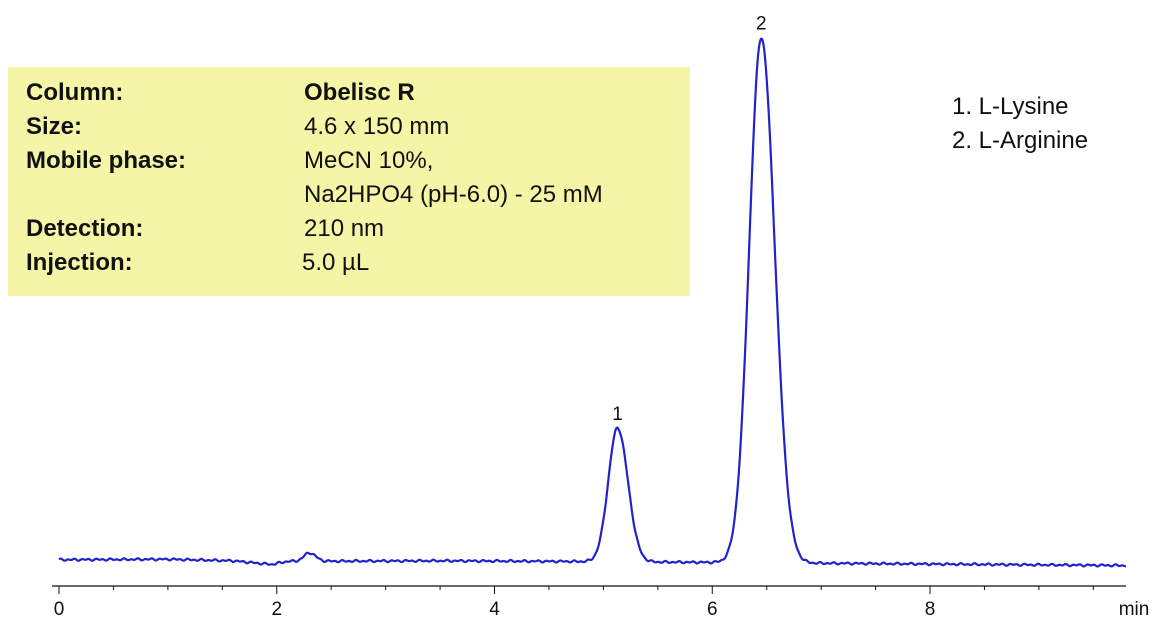 This screenshot has height=619, width=1155. I want to click on legend-item-arginine: 2. L-Arginine, so click(1020, 140).